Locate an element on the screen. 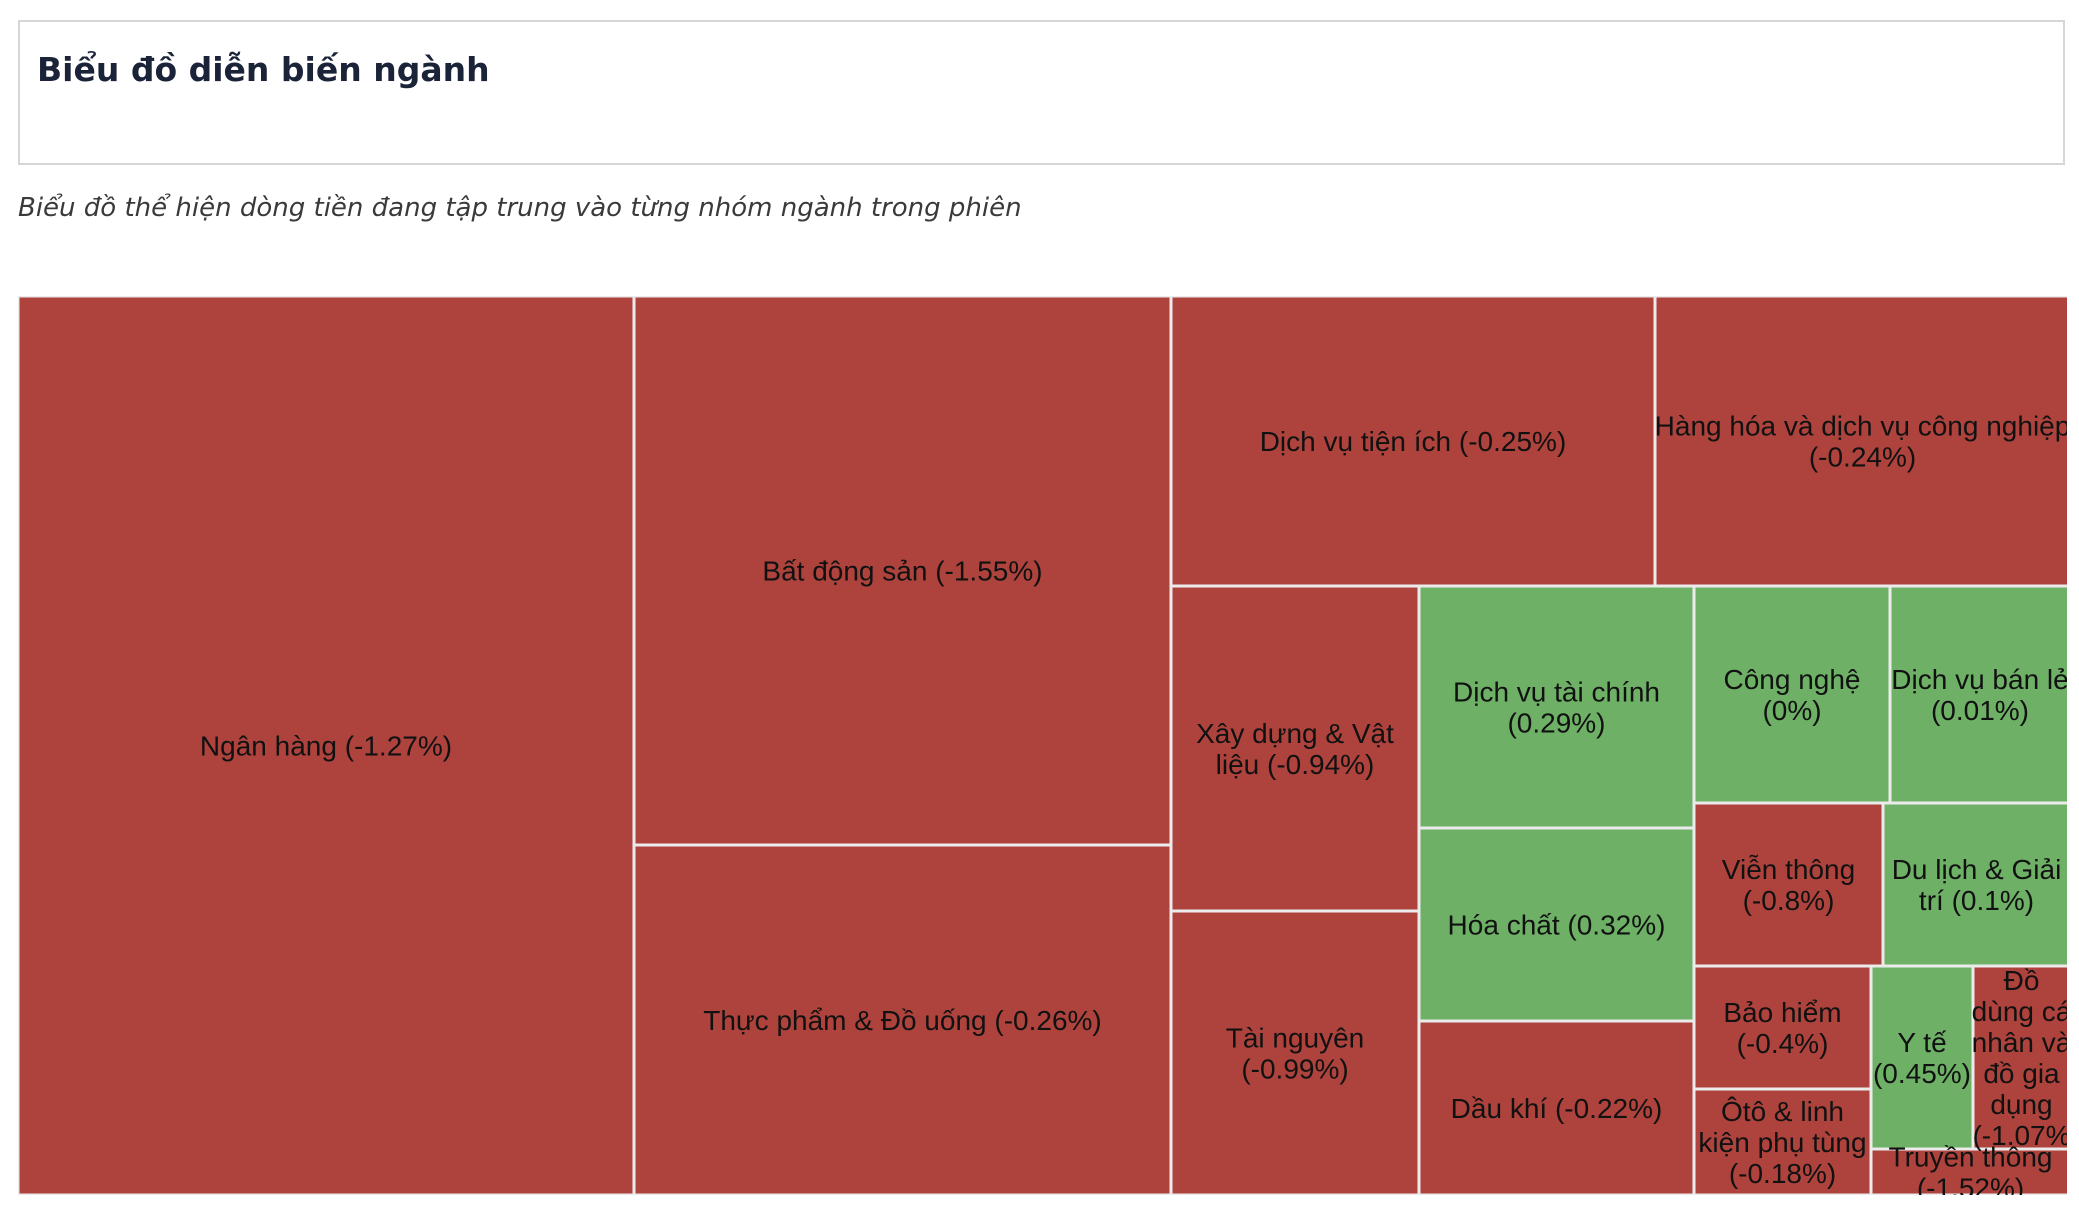 This screenshot has width=2079, height=1205. tile-label-line: Hàng hóa và dịch vụ công nghiệp is located at coordinates (1861, 426).